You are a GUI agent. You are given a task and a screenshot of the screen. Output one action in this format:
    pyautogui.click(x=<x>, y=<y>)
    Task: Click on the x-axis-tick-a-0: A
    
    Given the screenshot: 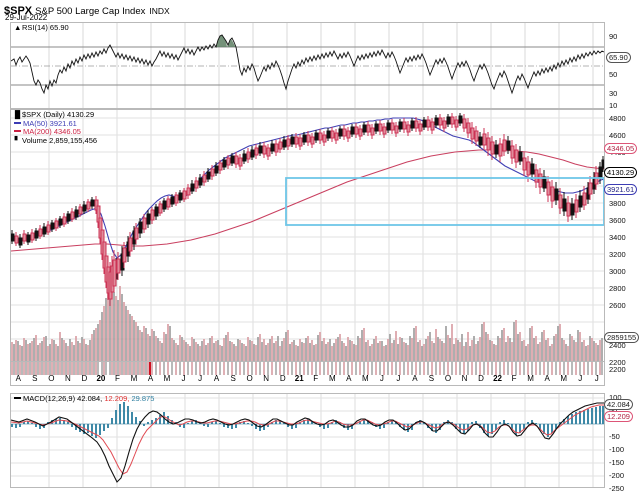 What is the action you would take?
    pyautogui.click(x=18, y=378)
    